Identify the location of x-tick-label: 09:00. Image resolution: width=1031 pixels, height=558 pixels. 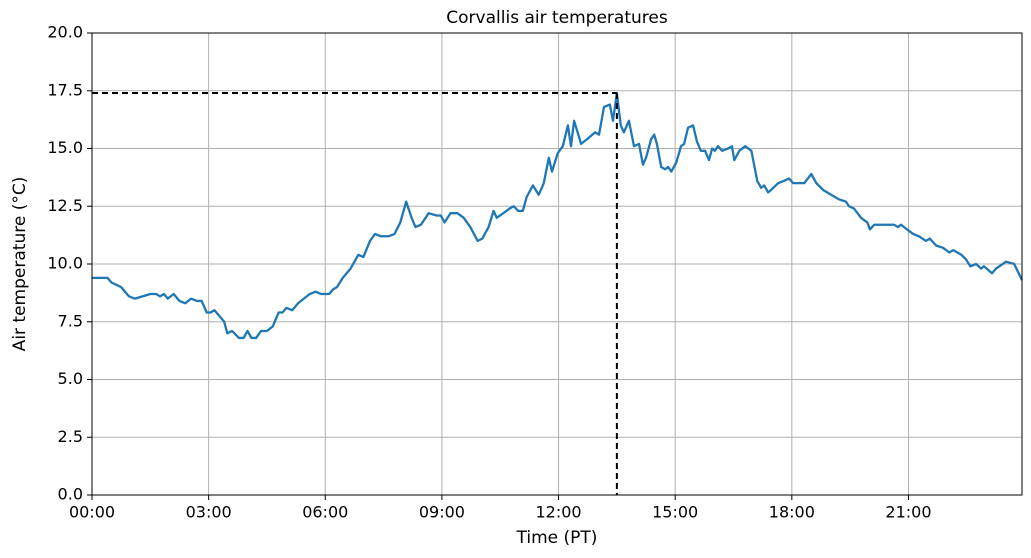
(442, 512).